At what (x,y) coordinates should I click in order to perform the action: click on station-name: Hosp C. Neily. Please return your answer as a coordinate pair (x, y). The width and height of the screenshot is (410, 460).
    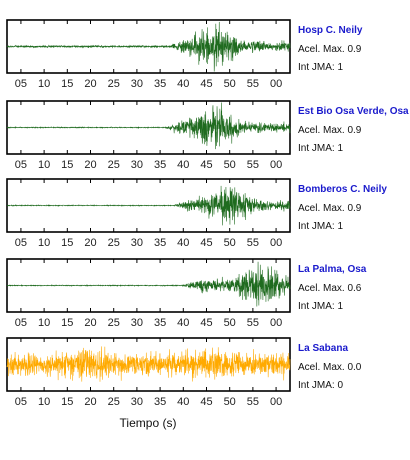
    Looking at the image, I should click on (330, 30).